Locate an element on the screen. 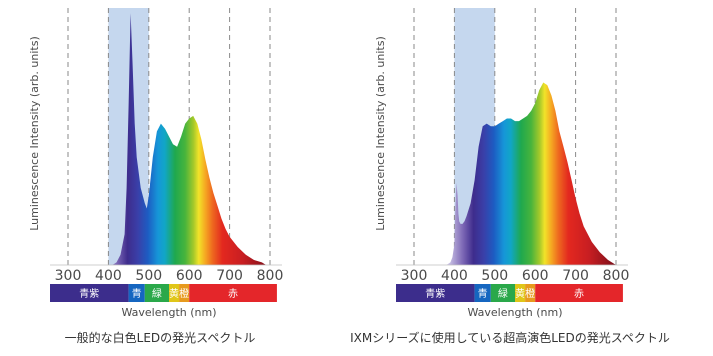 This screenshot has width=713, height=356. chart-caption: 一般的な白色LEDの発光スペクトル is located at coordinates (160, 337).